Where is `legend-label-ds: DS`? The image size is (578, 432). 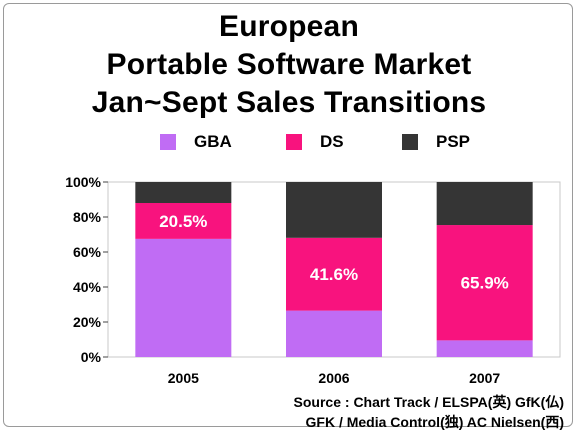
legend-label-ds: DS is located at coordinates (332, 141).